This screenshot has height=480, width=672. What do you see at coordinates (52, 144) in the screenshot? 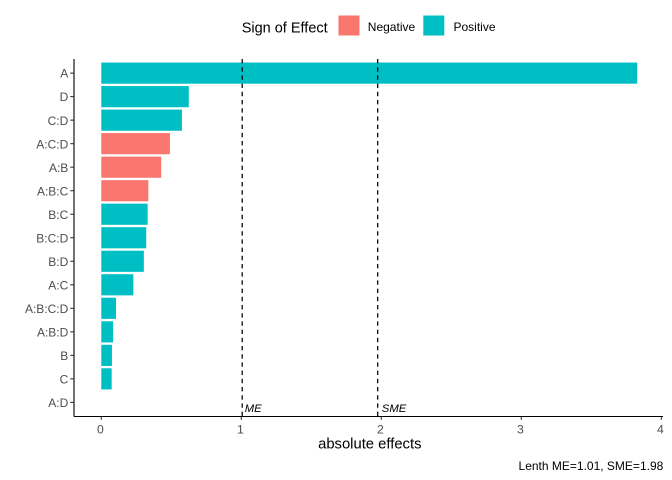
I see `svg-text: A:C:D` at bounding box center [52, 144].